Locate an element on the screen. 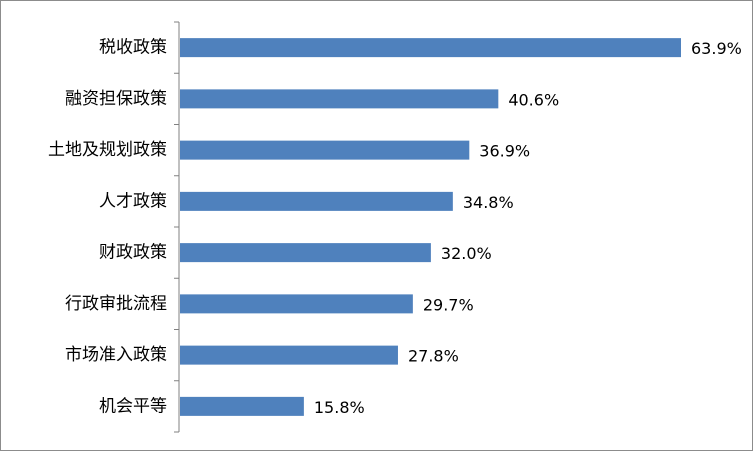  value-label: 36.9% is located at coordinates (504, 151).